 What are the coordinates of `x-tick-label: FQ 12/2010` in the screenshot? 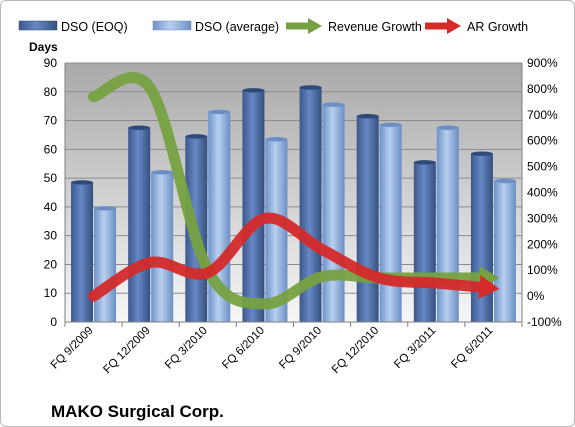 It's located at (355, 350).